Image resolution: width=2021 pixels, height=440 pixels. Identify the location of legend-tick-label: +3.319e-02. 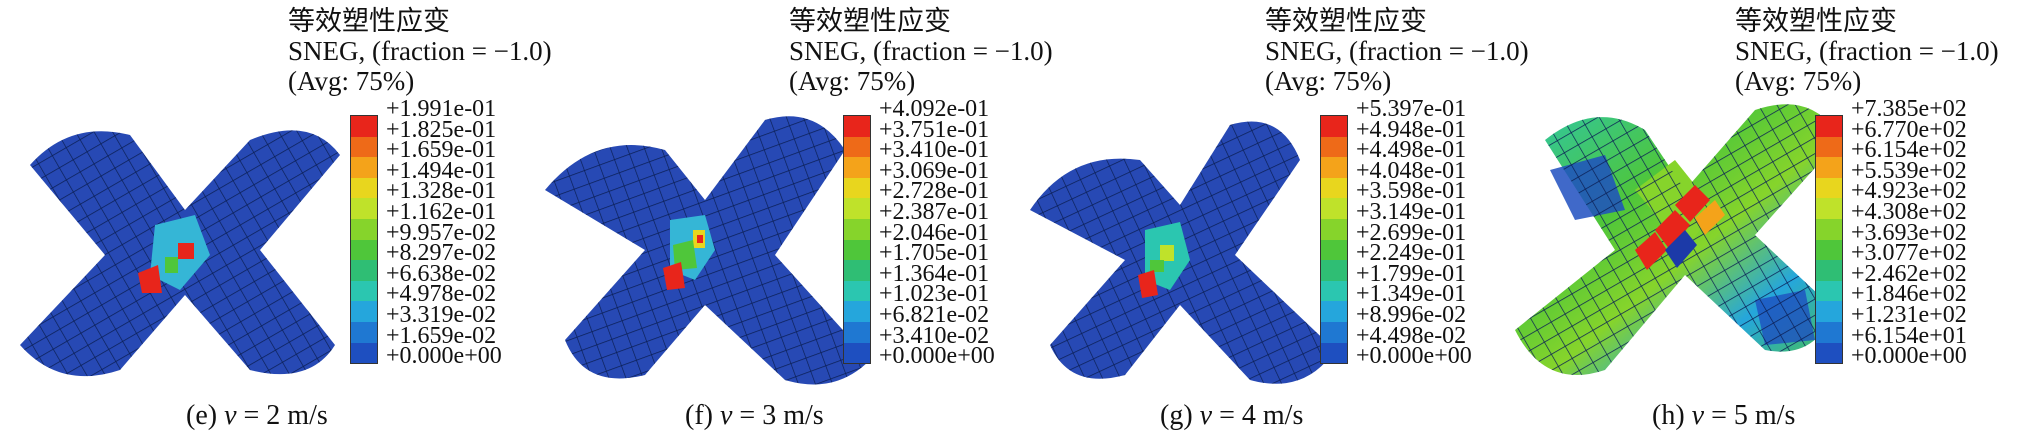
(441, 314).